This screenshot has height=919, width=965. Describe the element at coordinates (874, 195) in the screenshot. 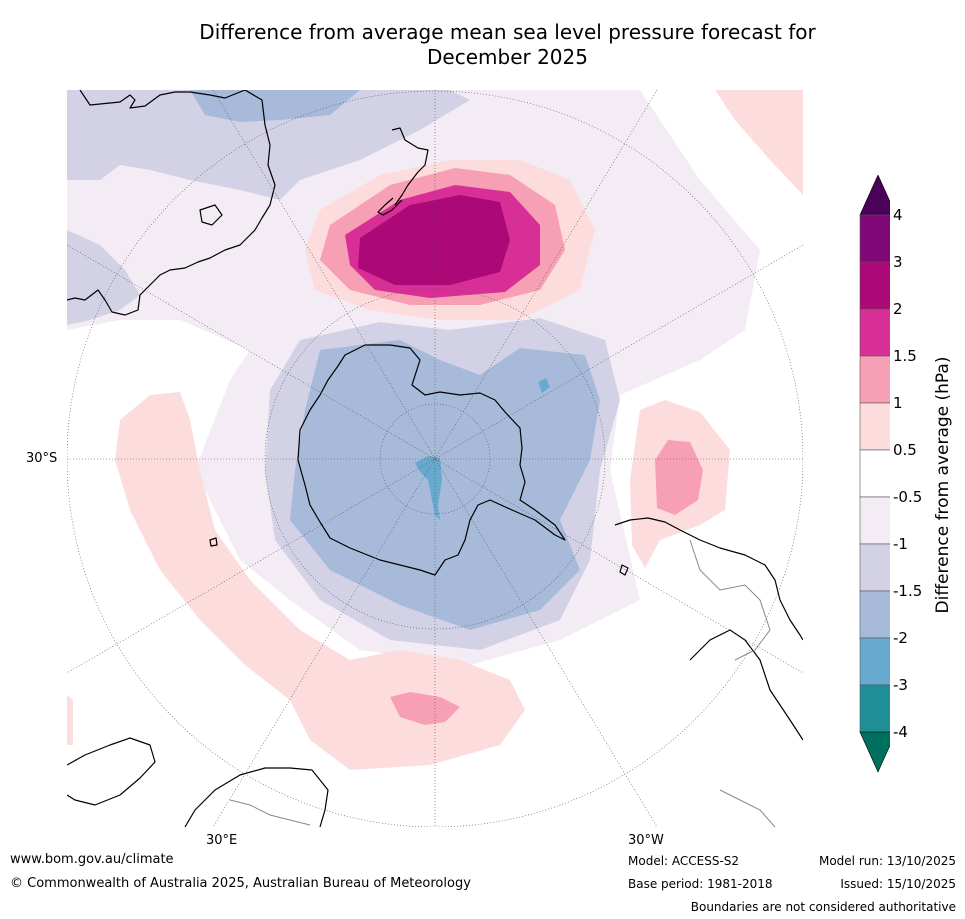

I see `colorbar-extend-max` at that location.